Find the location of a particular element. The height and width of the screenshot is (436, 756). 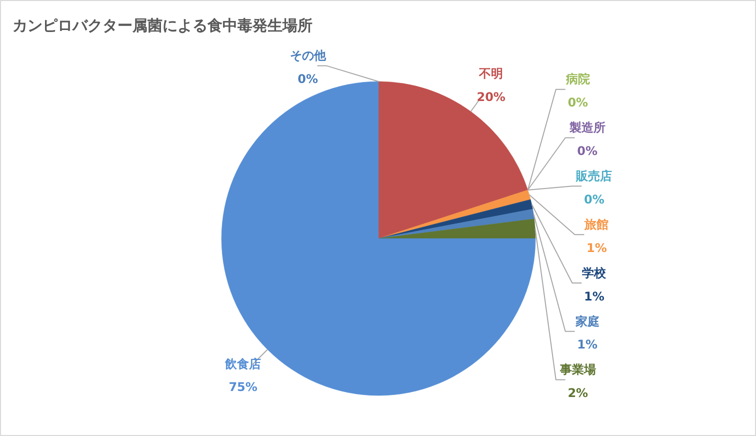

slice-label: 家庭 is located at coordinates (587, 321).